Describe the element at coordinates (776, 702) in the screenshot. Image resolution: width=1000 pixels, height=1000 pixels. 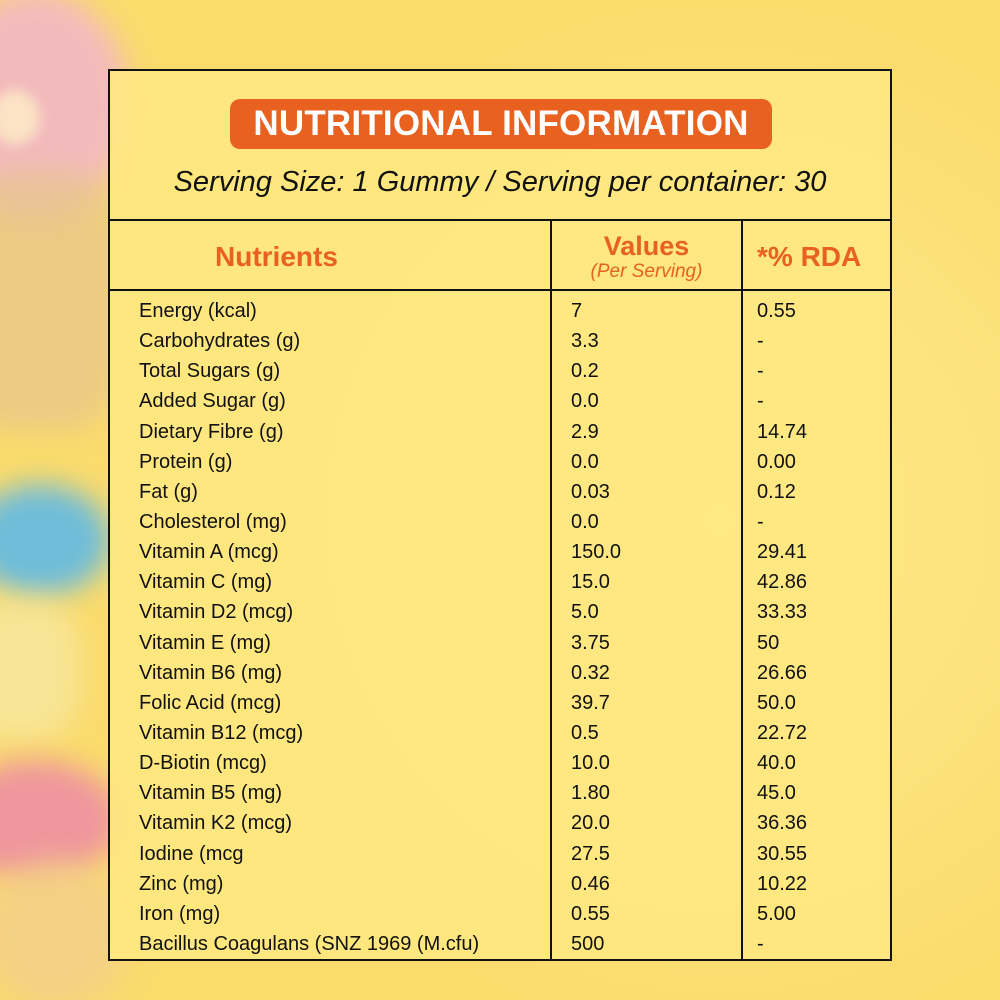
I see `nutrient-rda: 50.0` at that location.